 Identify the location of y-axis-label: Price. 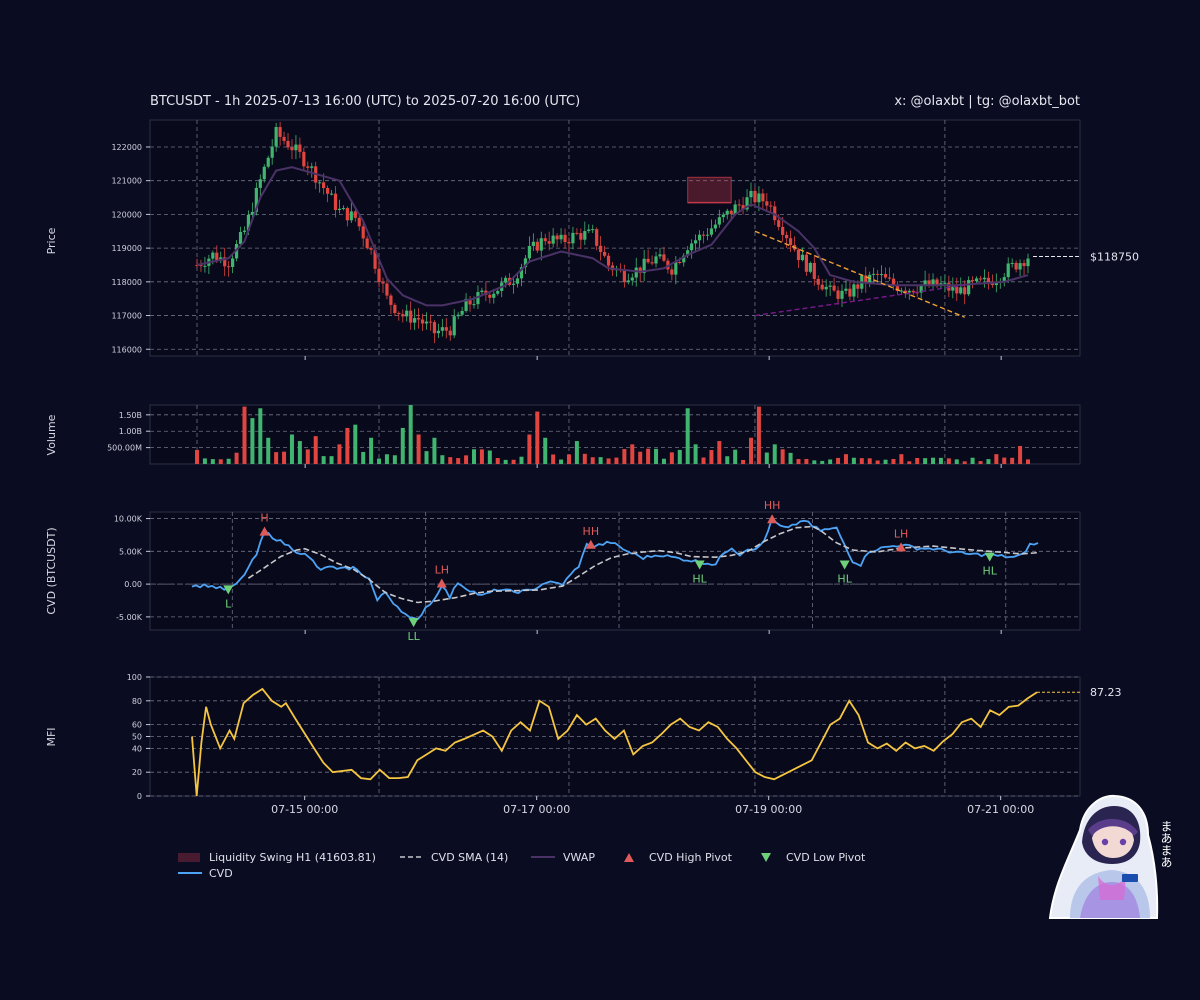
(51, 240).